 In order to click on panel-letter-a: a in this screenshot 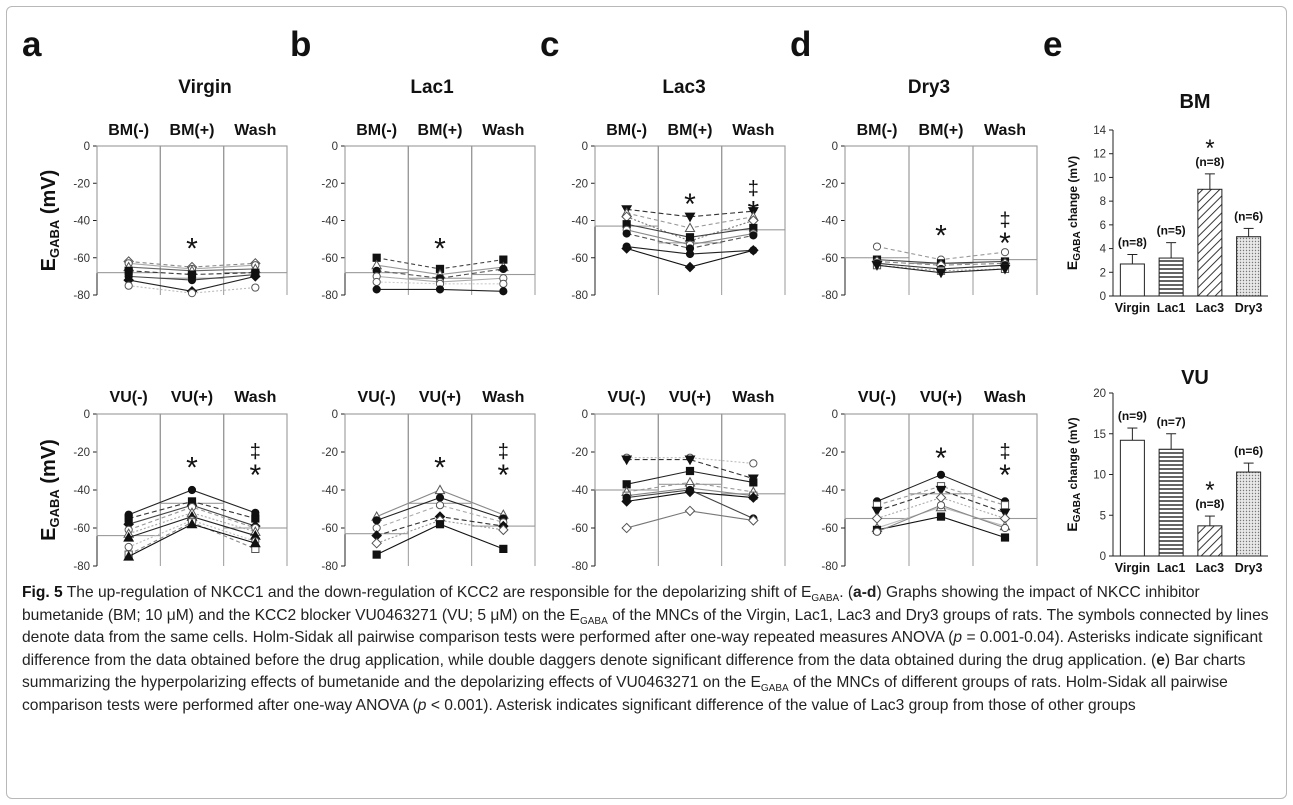, I will do `click(32, 44)`.